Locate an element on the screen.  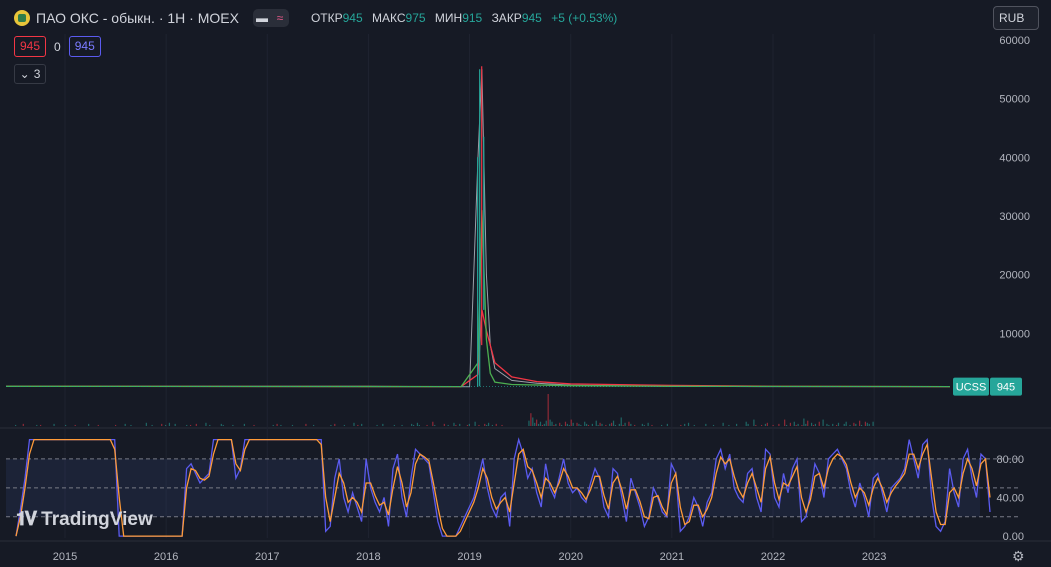
company-logo-icon is located at coordinates (22, 18).